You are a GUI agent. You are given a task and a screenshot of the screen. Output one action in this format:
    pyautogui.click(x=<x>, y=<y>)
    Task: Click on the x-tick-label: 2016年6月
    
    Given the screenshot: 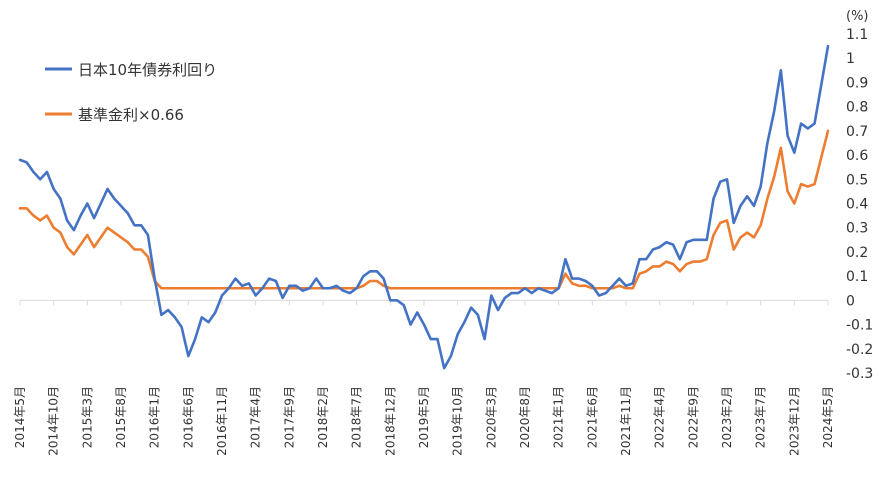 What is the action you would take?
    pyautogui.click(x=188, y=417)
    